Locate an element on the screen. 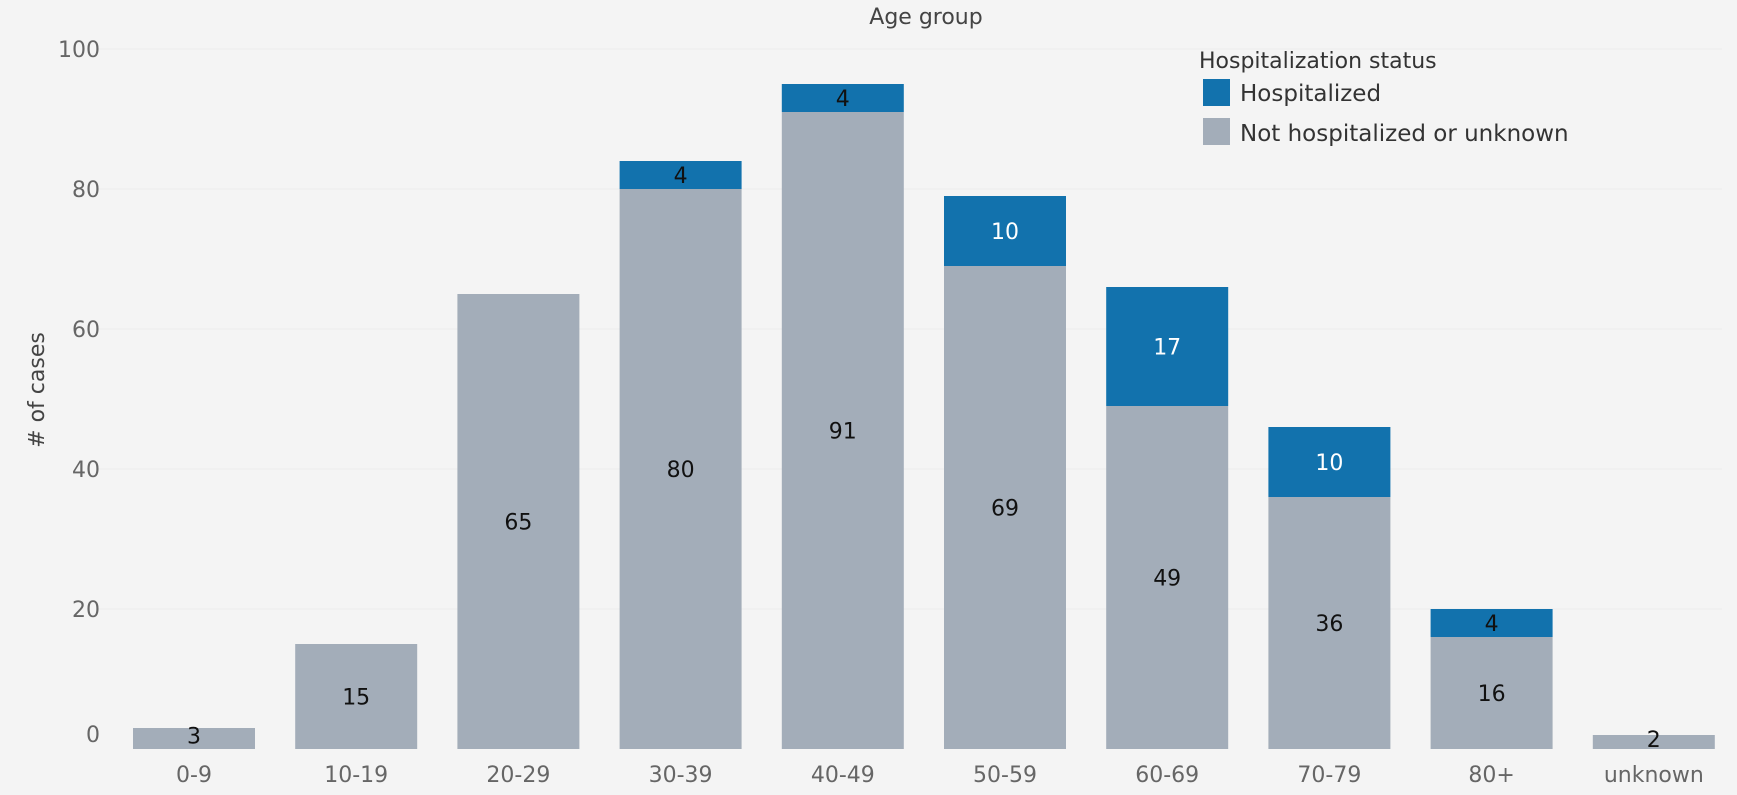 This screenshot has height=795, width=1737. data-label-not-hospitalized-10-19: 15 is located at coordinates (356, 698).